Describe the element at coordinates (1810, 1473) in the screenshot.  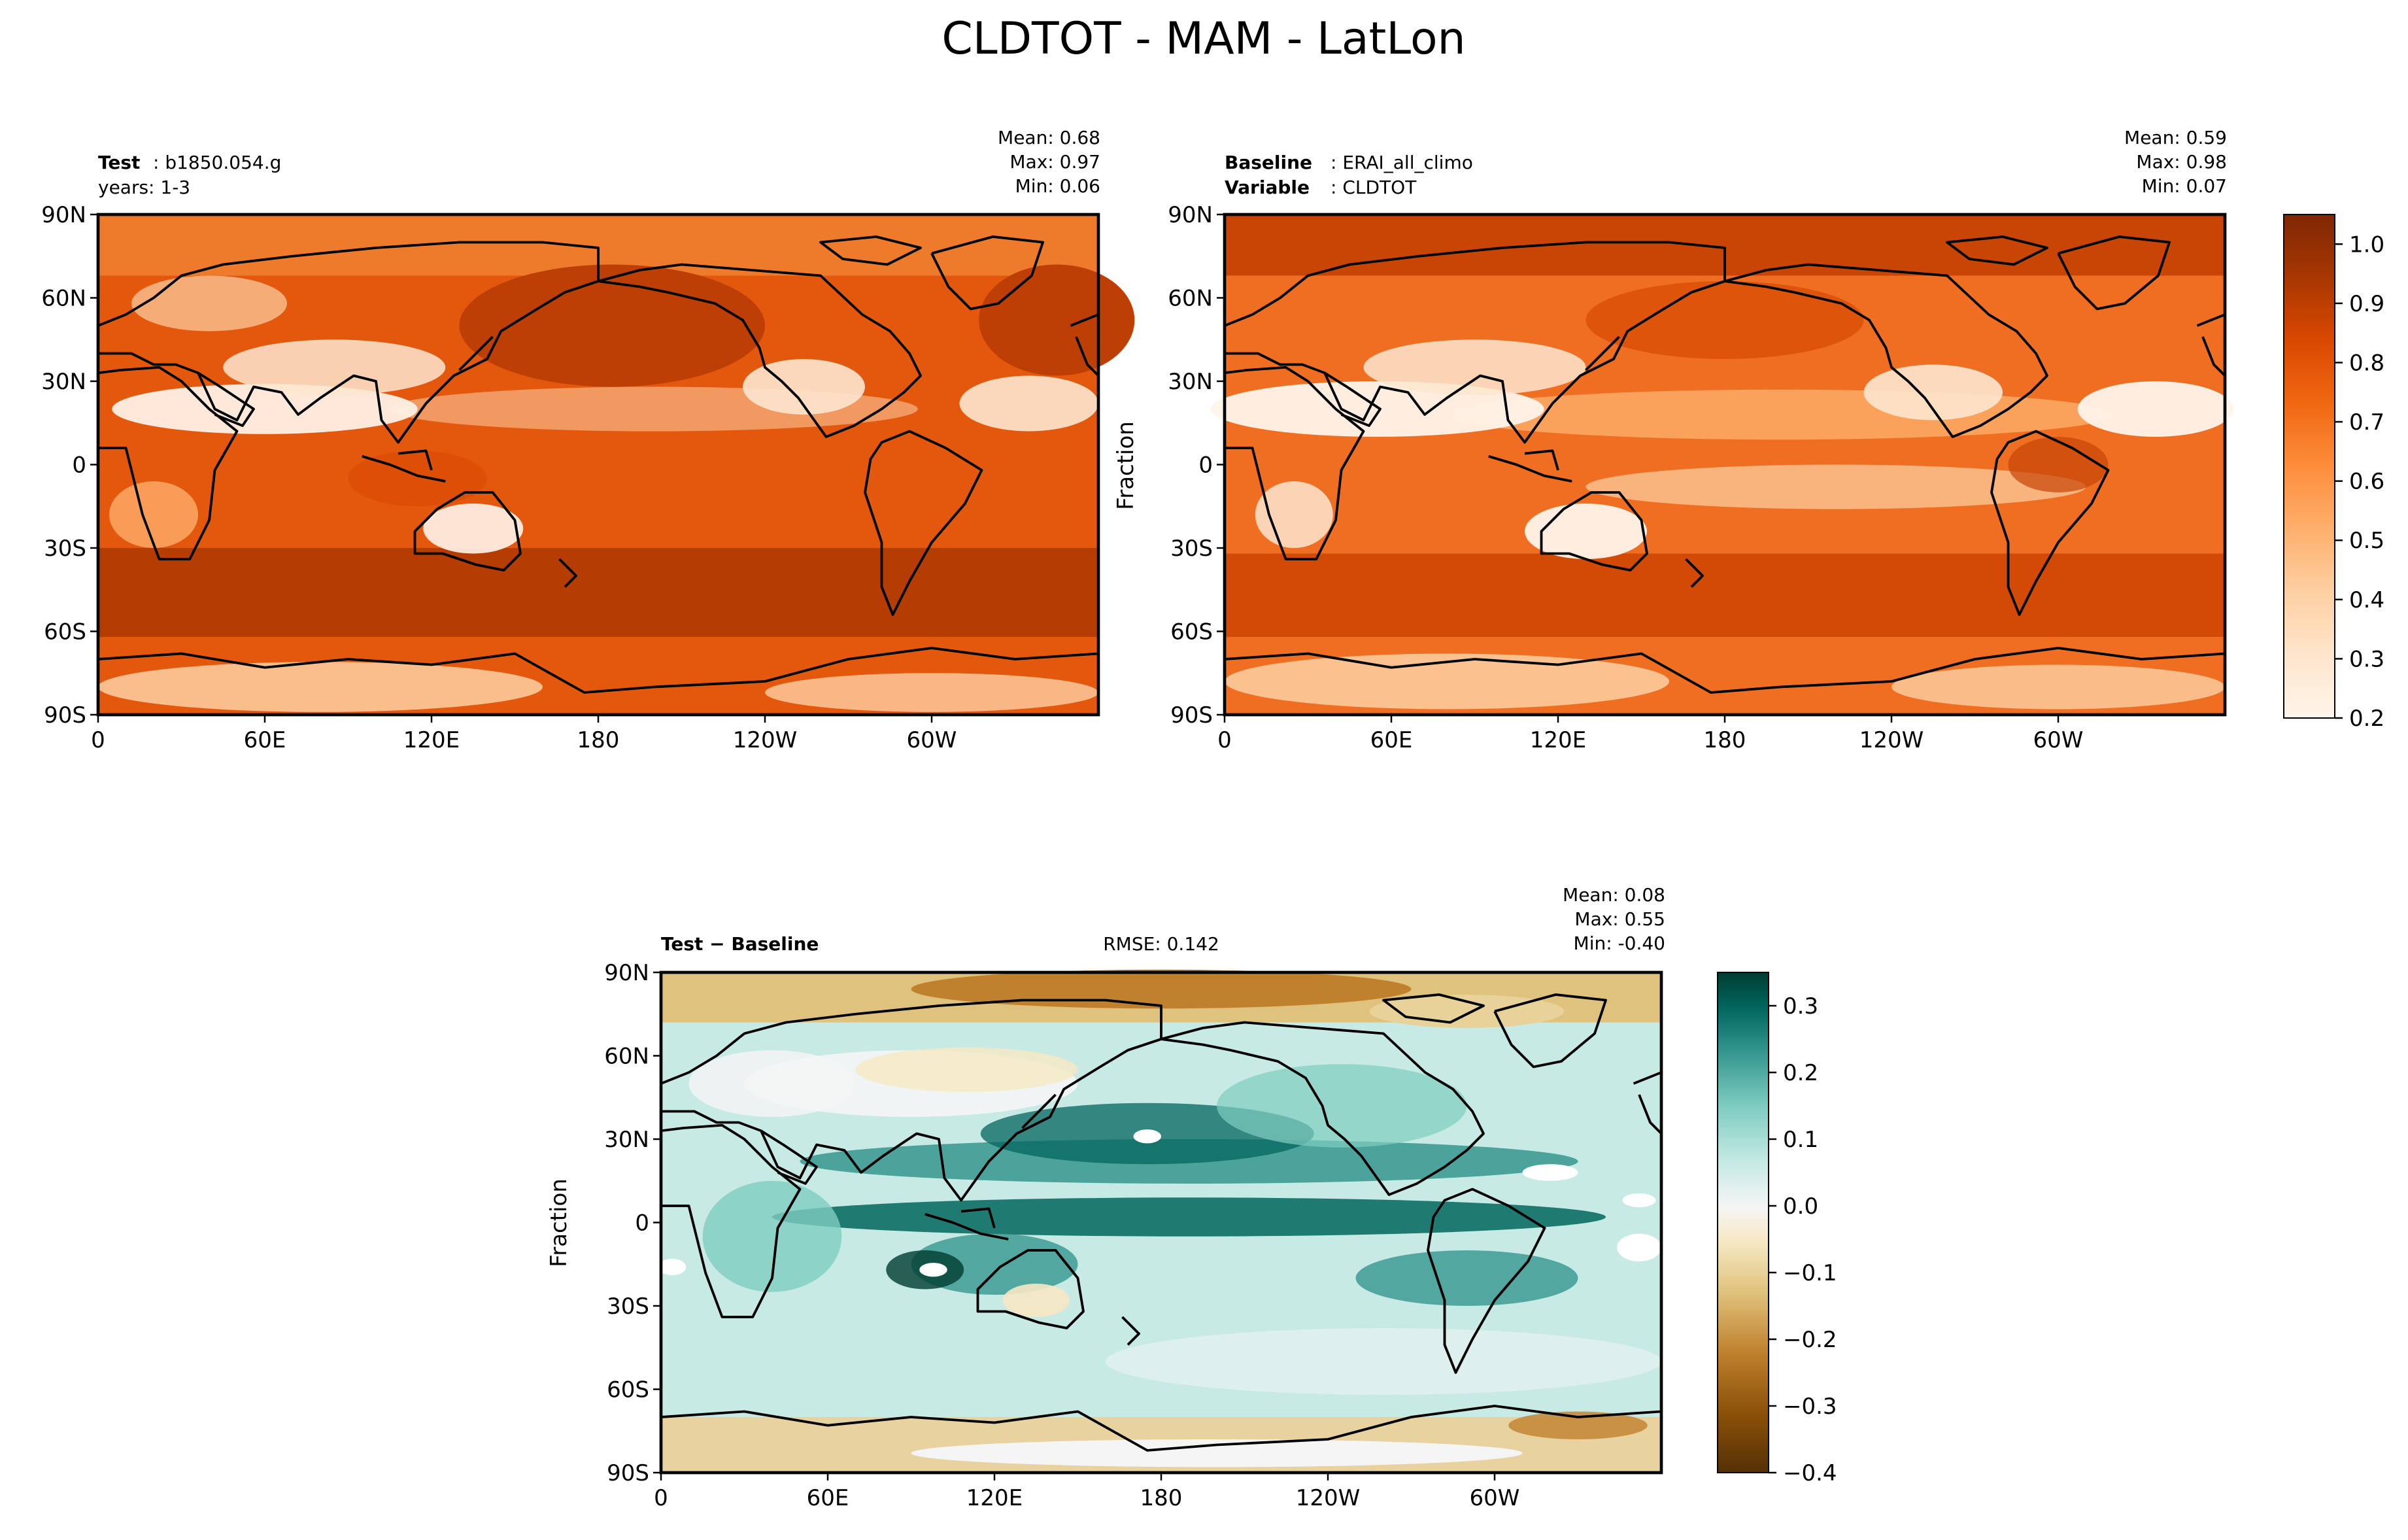
I see `diff-colorbar-tick-label: −0.4` at that location.